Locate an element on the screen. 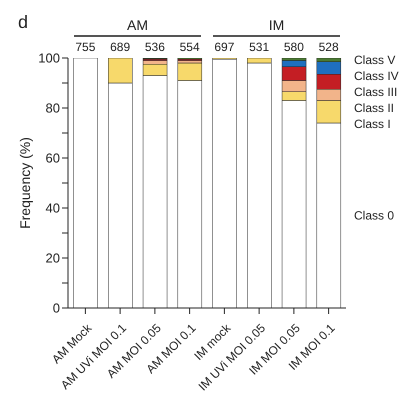 This screenshot has width=414, height=408. series-label: Class I is located at coordinates (372, 123).